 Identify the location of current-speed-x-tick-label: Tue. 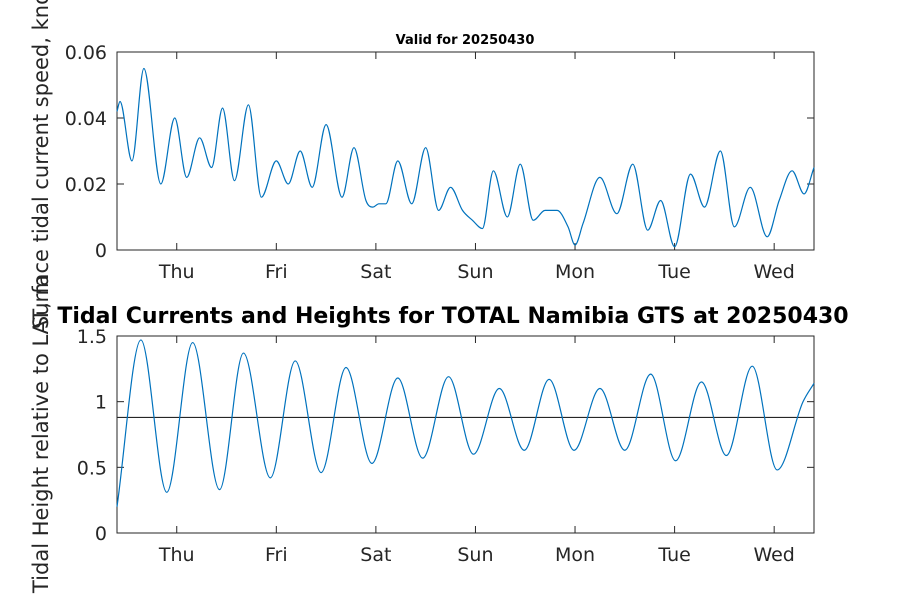
(673, 272).